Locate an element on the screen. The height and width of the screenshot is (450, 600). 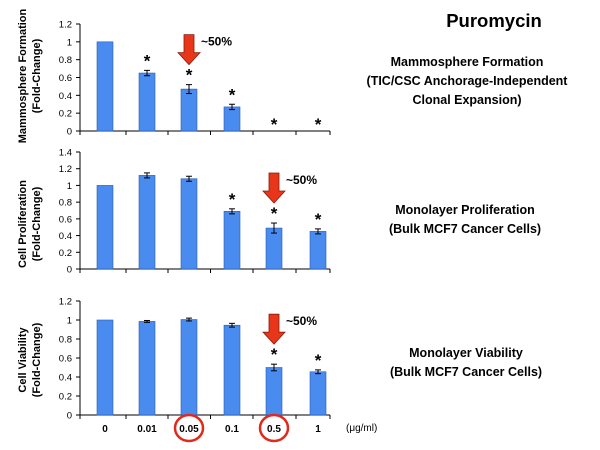
panel-3-desc-line2: (Bulk MCF7 Cancer Cells) is located at coordinates (466, 372).